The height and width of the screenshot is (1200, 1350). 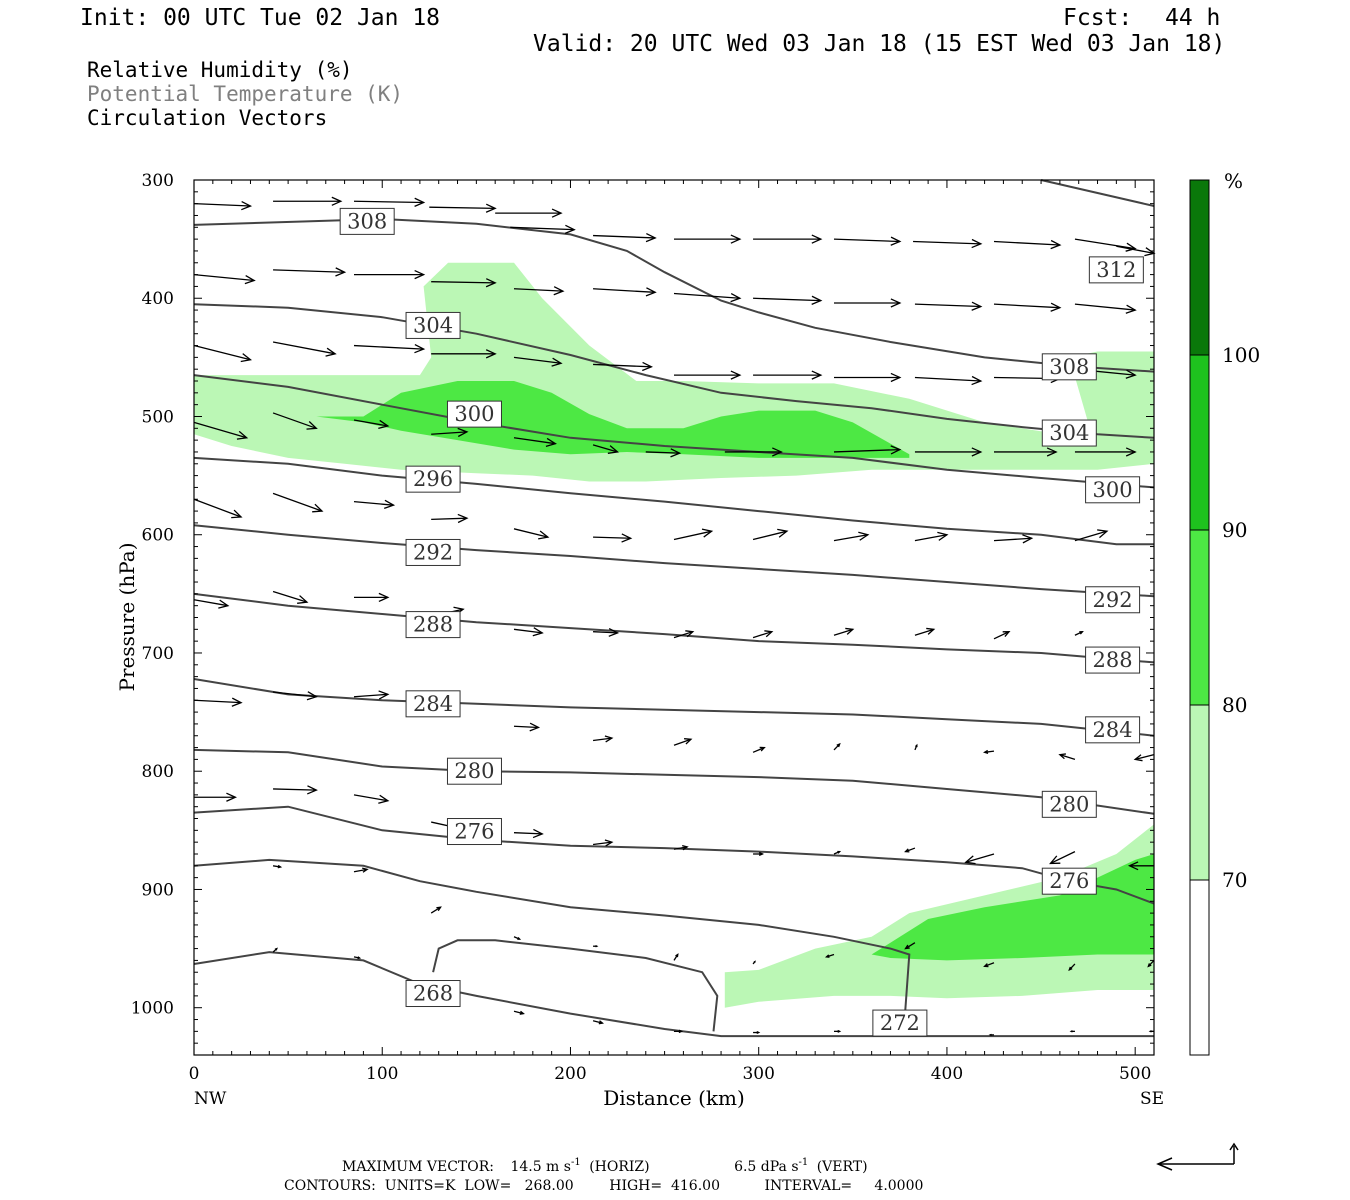 I want to click on colorbar-unit: %, so click(x=1233, y=181).